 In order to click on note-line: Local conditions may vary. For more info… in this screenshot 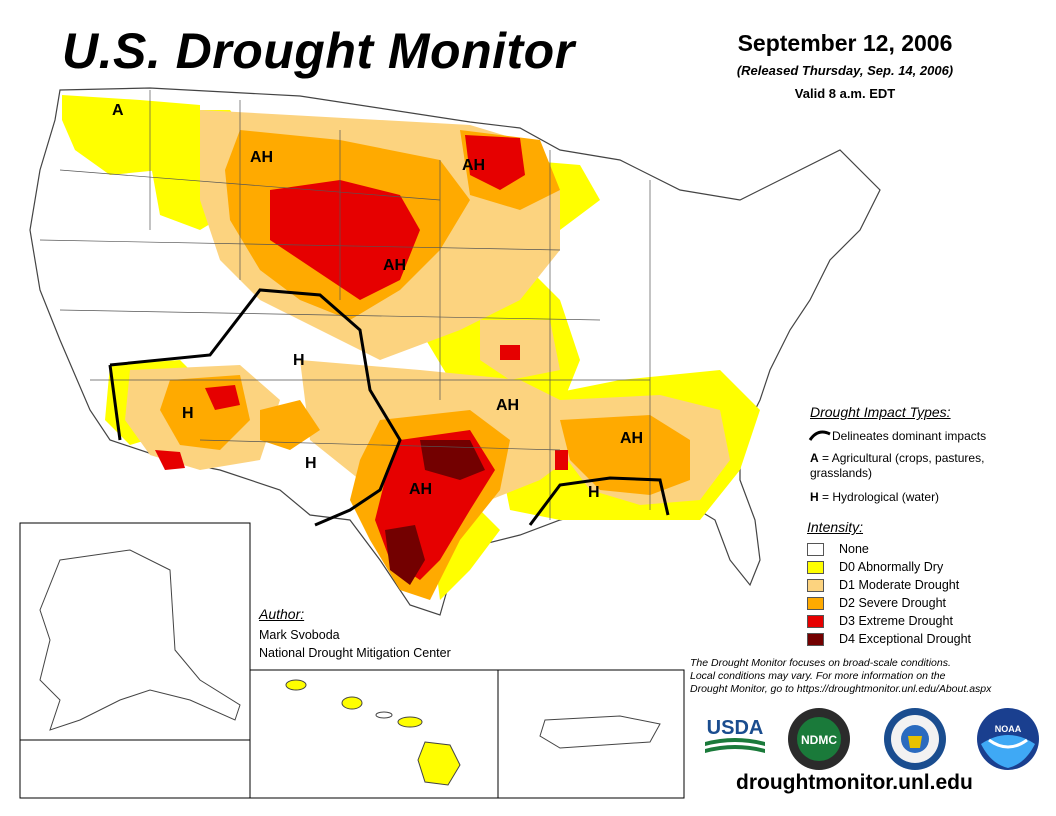, I will do `click(818, 676)`.